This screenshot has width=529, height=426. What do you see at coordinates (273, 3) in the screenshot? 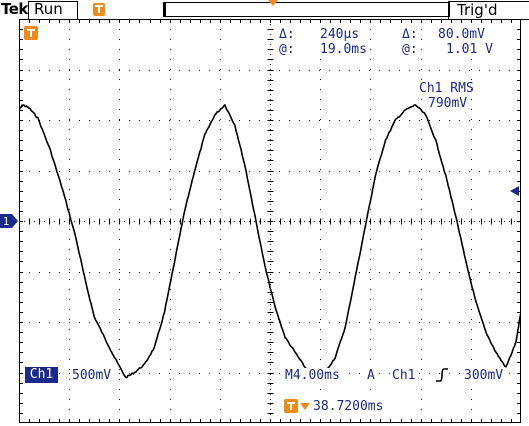
I see `trigger-position-arrow-icon` at bounding box center [273, 3].